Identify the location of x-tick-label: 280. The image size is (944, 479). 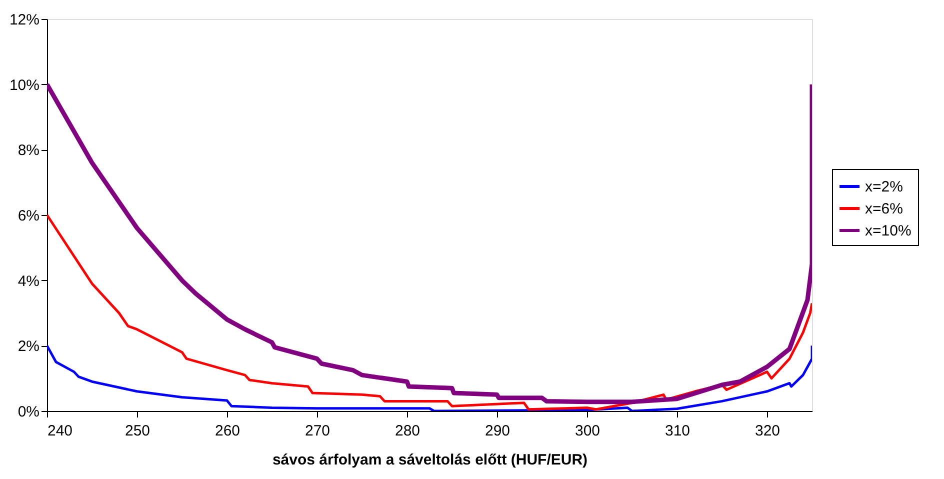
(407, 431).